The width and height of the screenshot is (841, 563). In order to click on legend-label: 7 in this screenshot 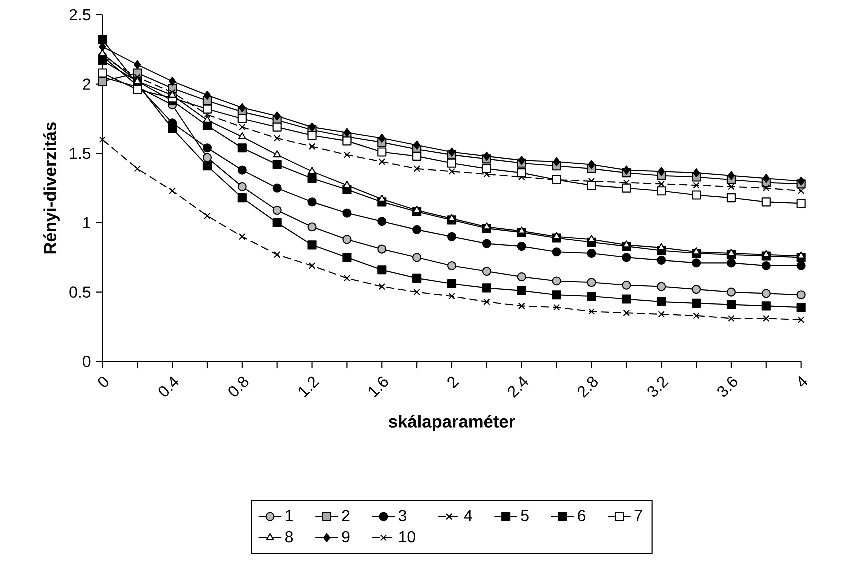, I will do `click(638, 516)`.